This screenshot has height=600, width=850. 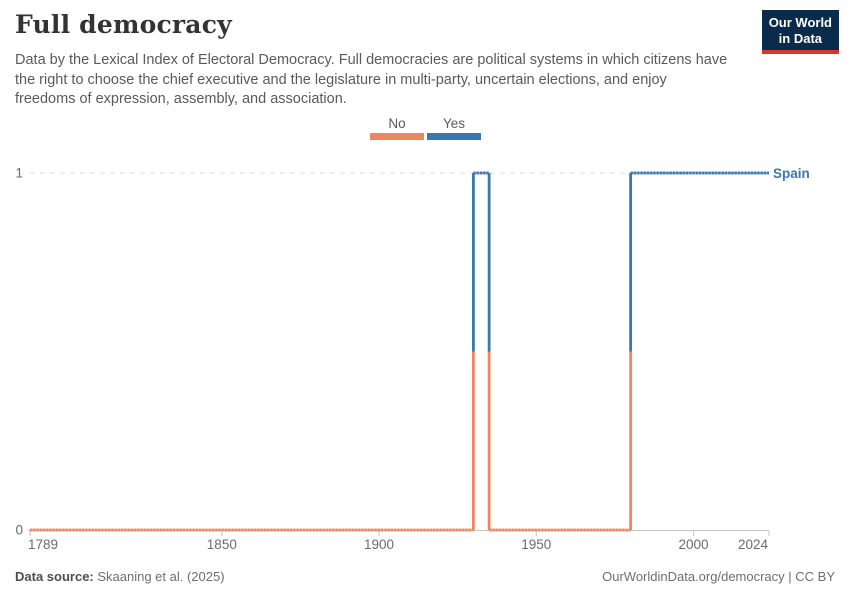 What do you see at coordinates (454, 123) in the screenshot?
I see `legend-label-yes: Yes` at bounding box center [454, 123].